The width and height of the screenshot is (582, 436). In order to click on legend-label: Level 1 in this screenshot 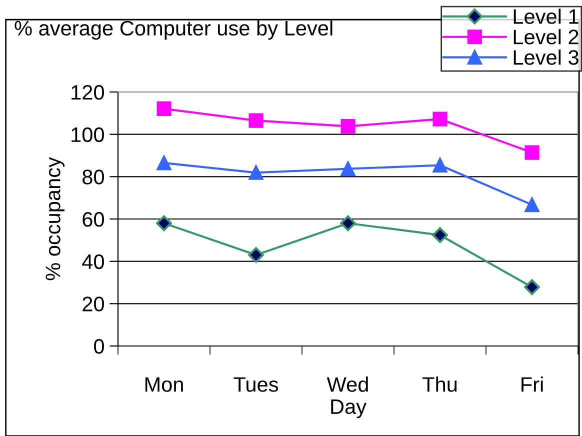, I will do `click(546, 16)`.